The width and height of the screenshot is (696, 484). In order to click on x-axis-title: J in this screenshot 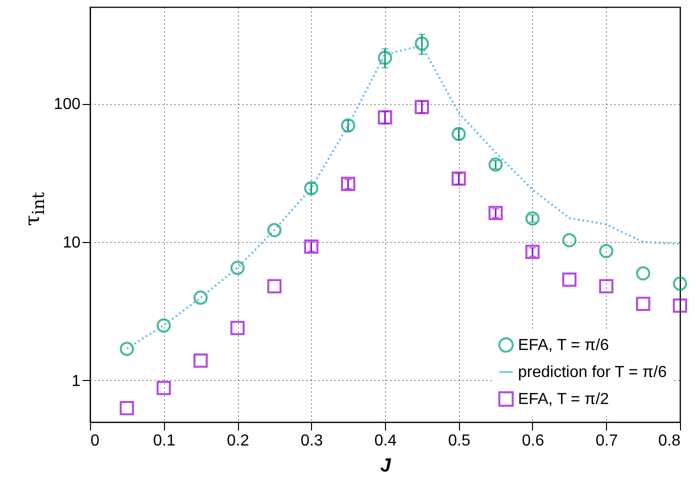, I will do `click(386, 466)`.